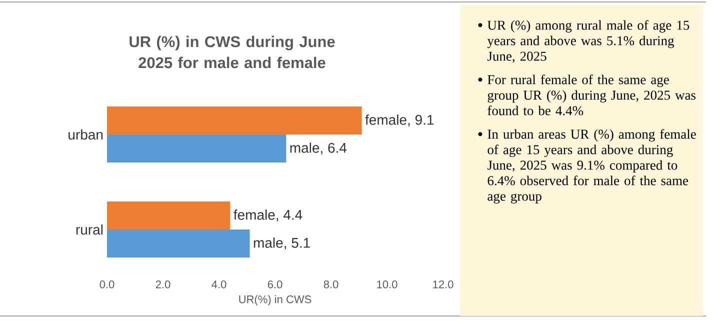 The image size is (720, 321). Describe the element at coordinates (591, 166) in the screenshot. I see `text: In urban areas UR (%) among female of age 15 years and above during June, 2025 was 9.1% compared to 6.4% observed for male of the same age group` at that location.